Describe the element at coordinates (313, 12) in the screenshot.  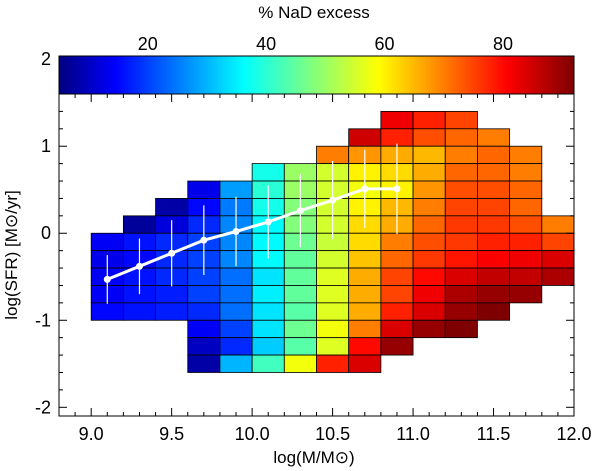
I see `colorbar-title: % NaD excess` at that location.